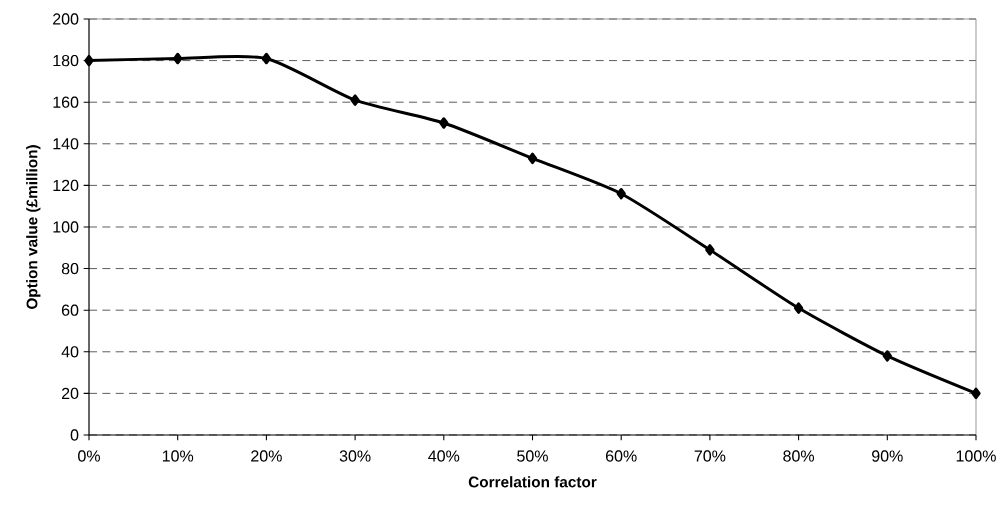 This screenshot has width=1008, height=506. I want to click on x-tick-label: 30%, so click(355, 456).